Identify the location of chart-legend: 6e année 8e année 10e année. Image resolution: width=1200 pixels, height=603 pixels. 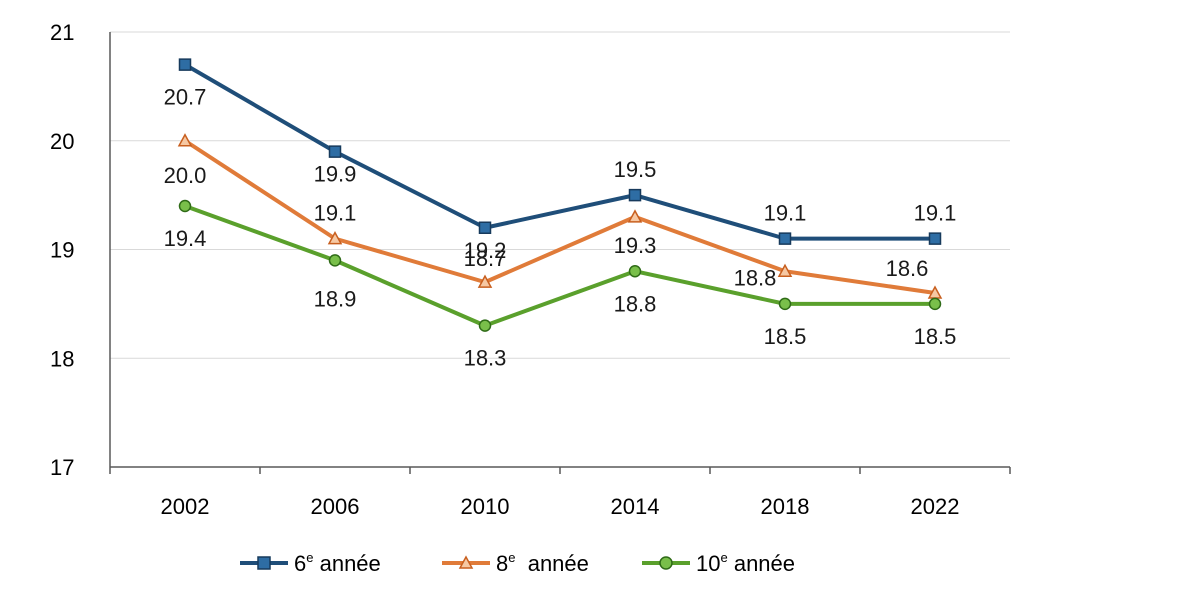
(600, 563).